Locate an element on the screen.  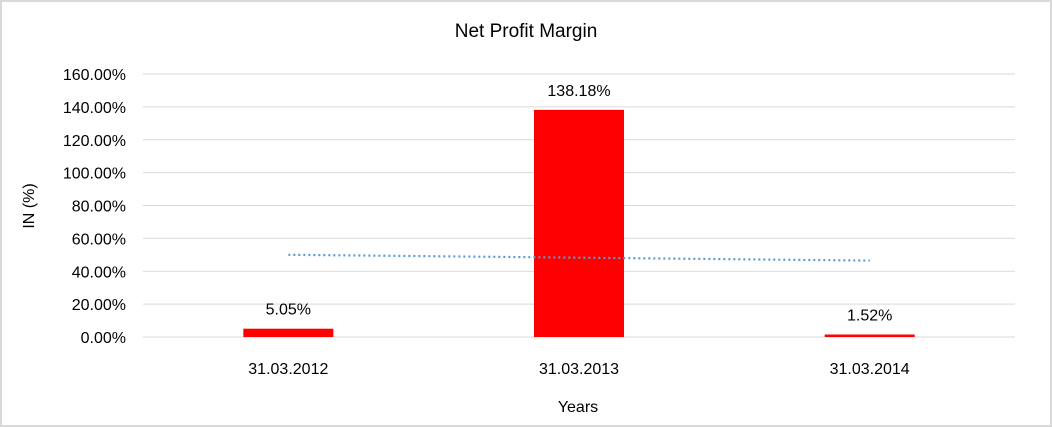
data-label: 5.05% is located at coordinates (288, 310).